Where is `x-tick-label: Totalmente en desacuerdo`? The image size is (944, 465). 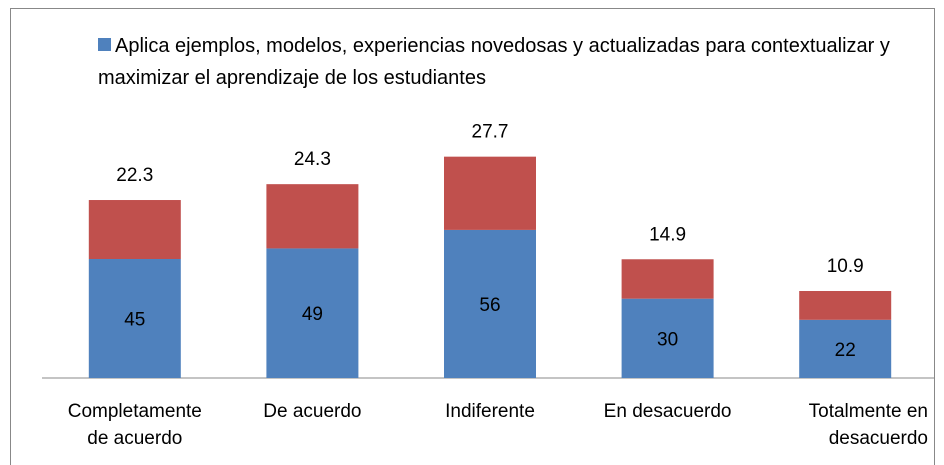 x-tick-label: Totalmente en desacuerdo is located at coordinates (868, 425).